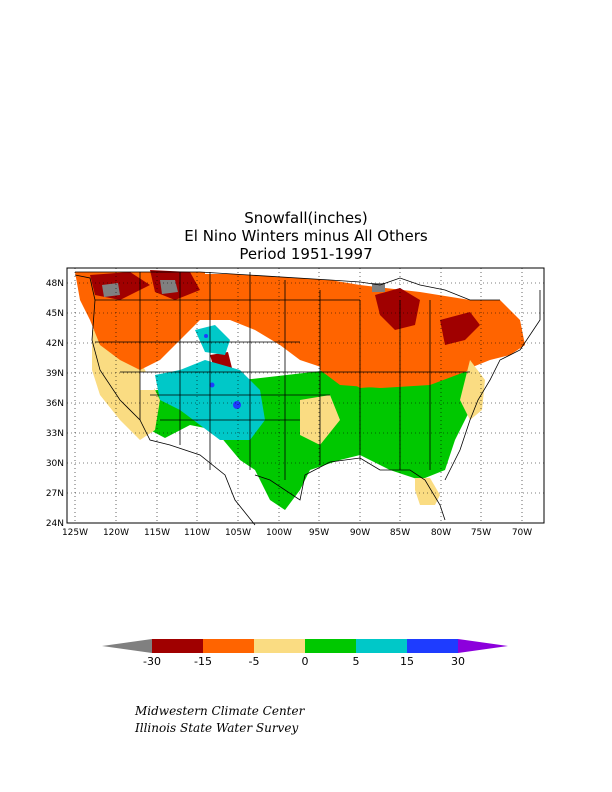 This screenshot has height=792, width=612. Describe the element at coordinates (197, 533) in the screenshot. I see `lon-label: 110W` at that location.